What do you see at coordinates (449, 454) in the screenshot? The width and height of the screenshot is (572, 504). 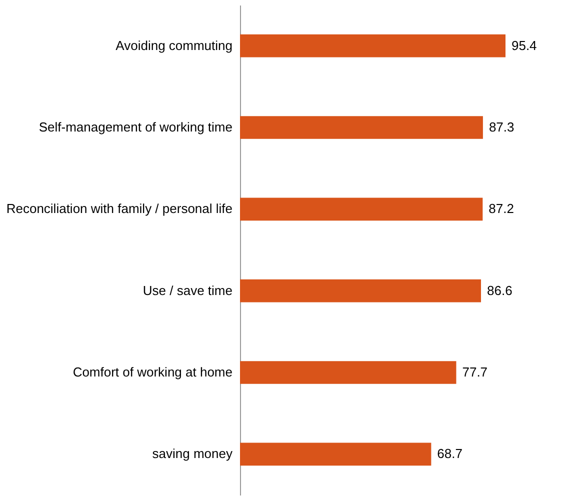 I see `data-label: 68.7` at bounding box center [449, 454].